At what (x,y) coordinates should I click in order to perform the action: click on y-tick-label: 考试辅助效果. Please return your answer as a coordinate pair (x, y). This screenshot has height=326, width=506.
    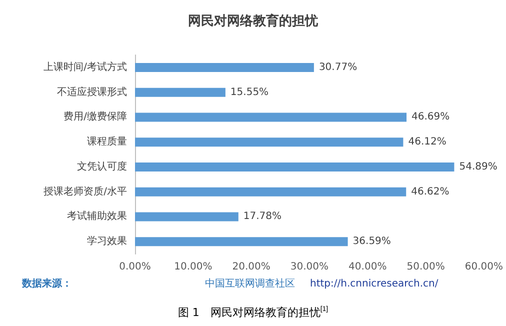
    Looking at the image, I should click on (97, 216).